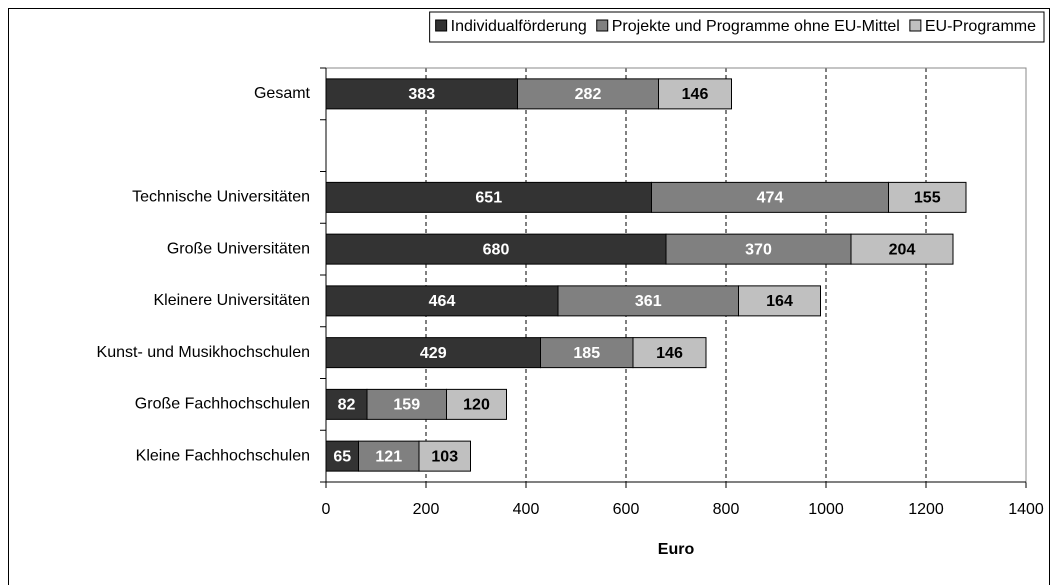 The width and height of the screenshot is (1056, 585). What do you see at coordinates (756, 26) in the screenshot?
I see `legend-label: Projekte und Programme ohne EU-Mittel` at bounding box center [756, 26].